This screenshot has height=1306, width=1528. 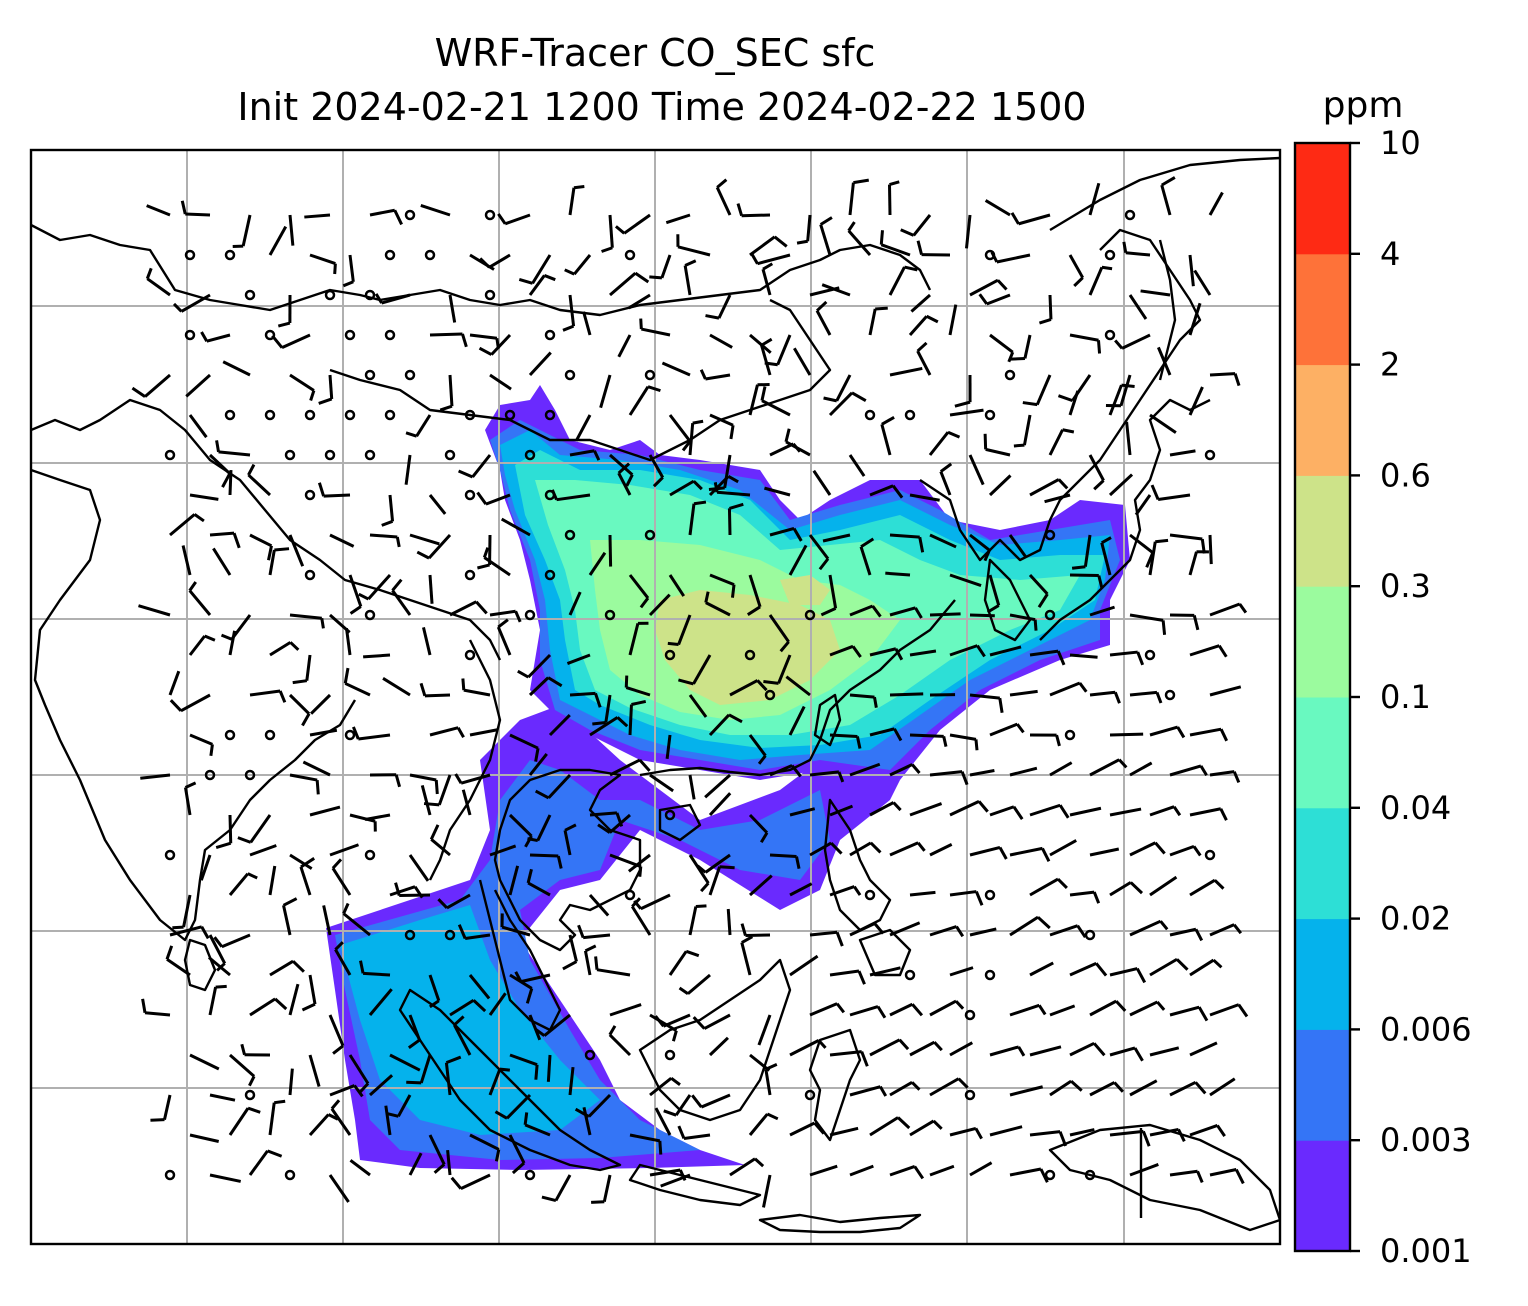 What do you see at coordinates (827, 720) in the screenshot?
I see `taiwan` at bounding box center [827, 720].